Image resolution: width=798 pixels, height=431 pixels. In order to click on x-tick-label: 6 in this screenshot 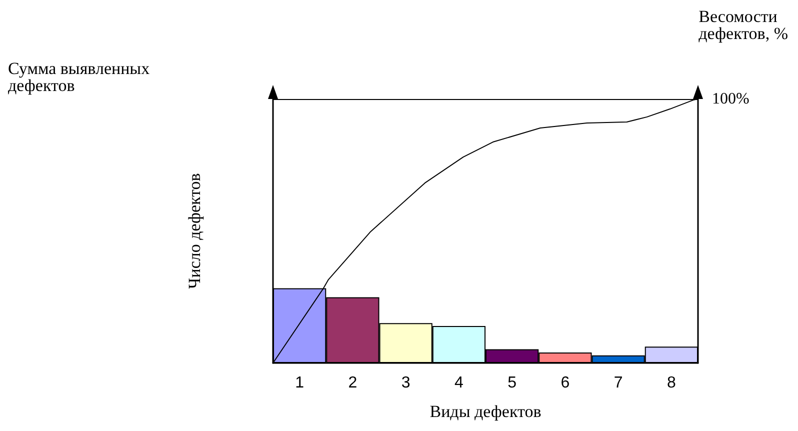, I will do `click(565, 383)`.